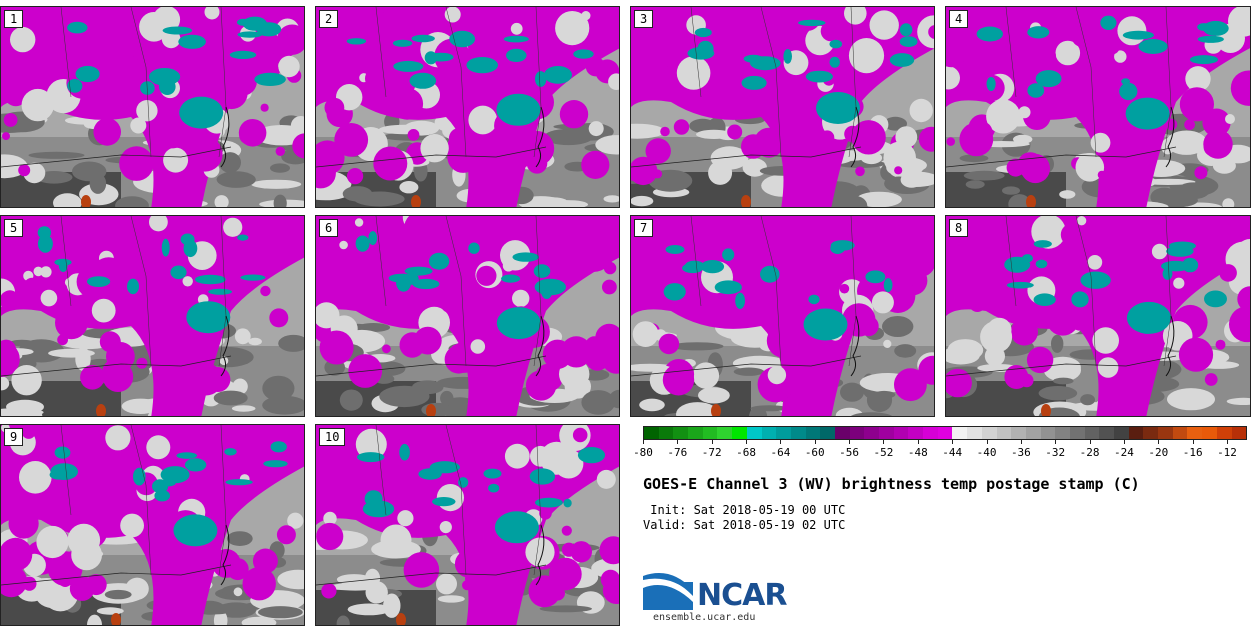  Describe the element at coordinates (814, 452) in the screenshot. I see `colorbar-tick-label: -60` at that location.